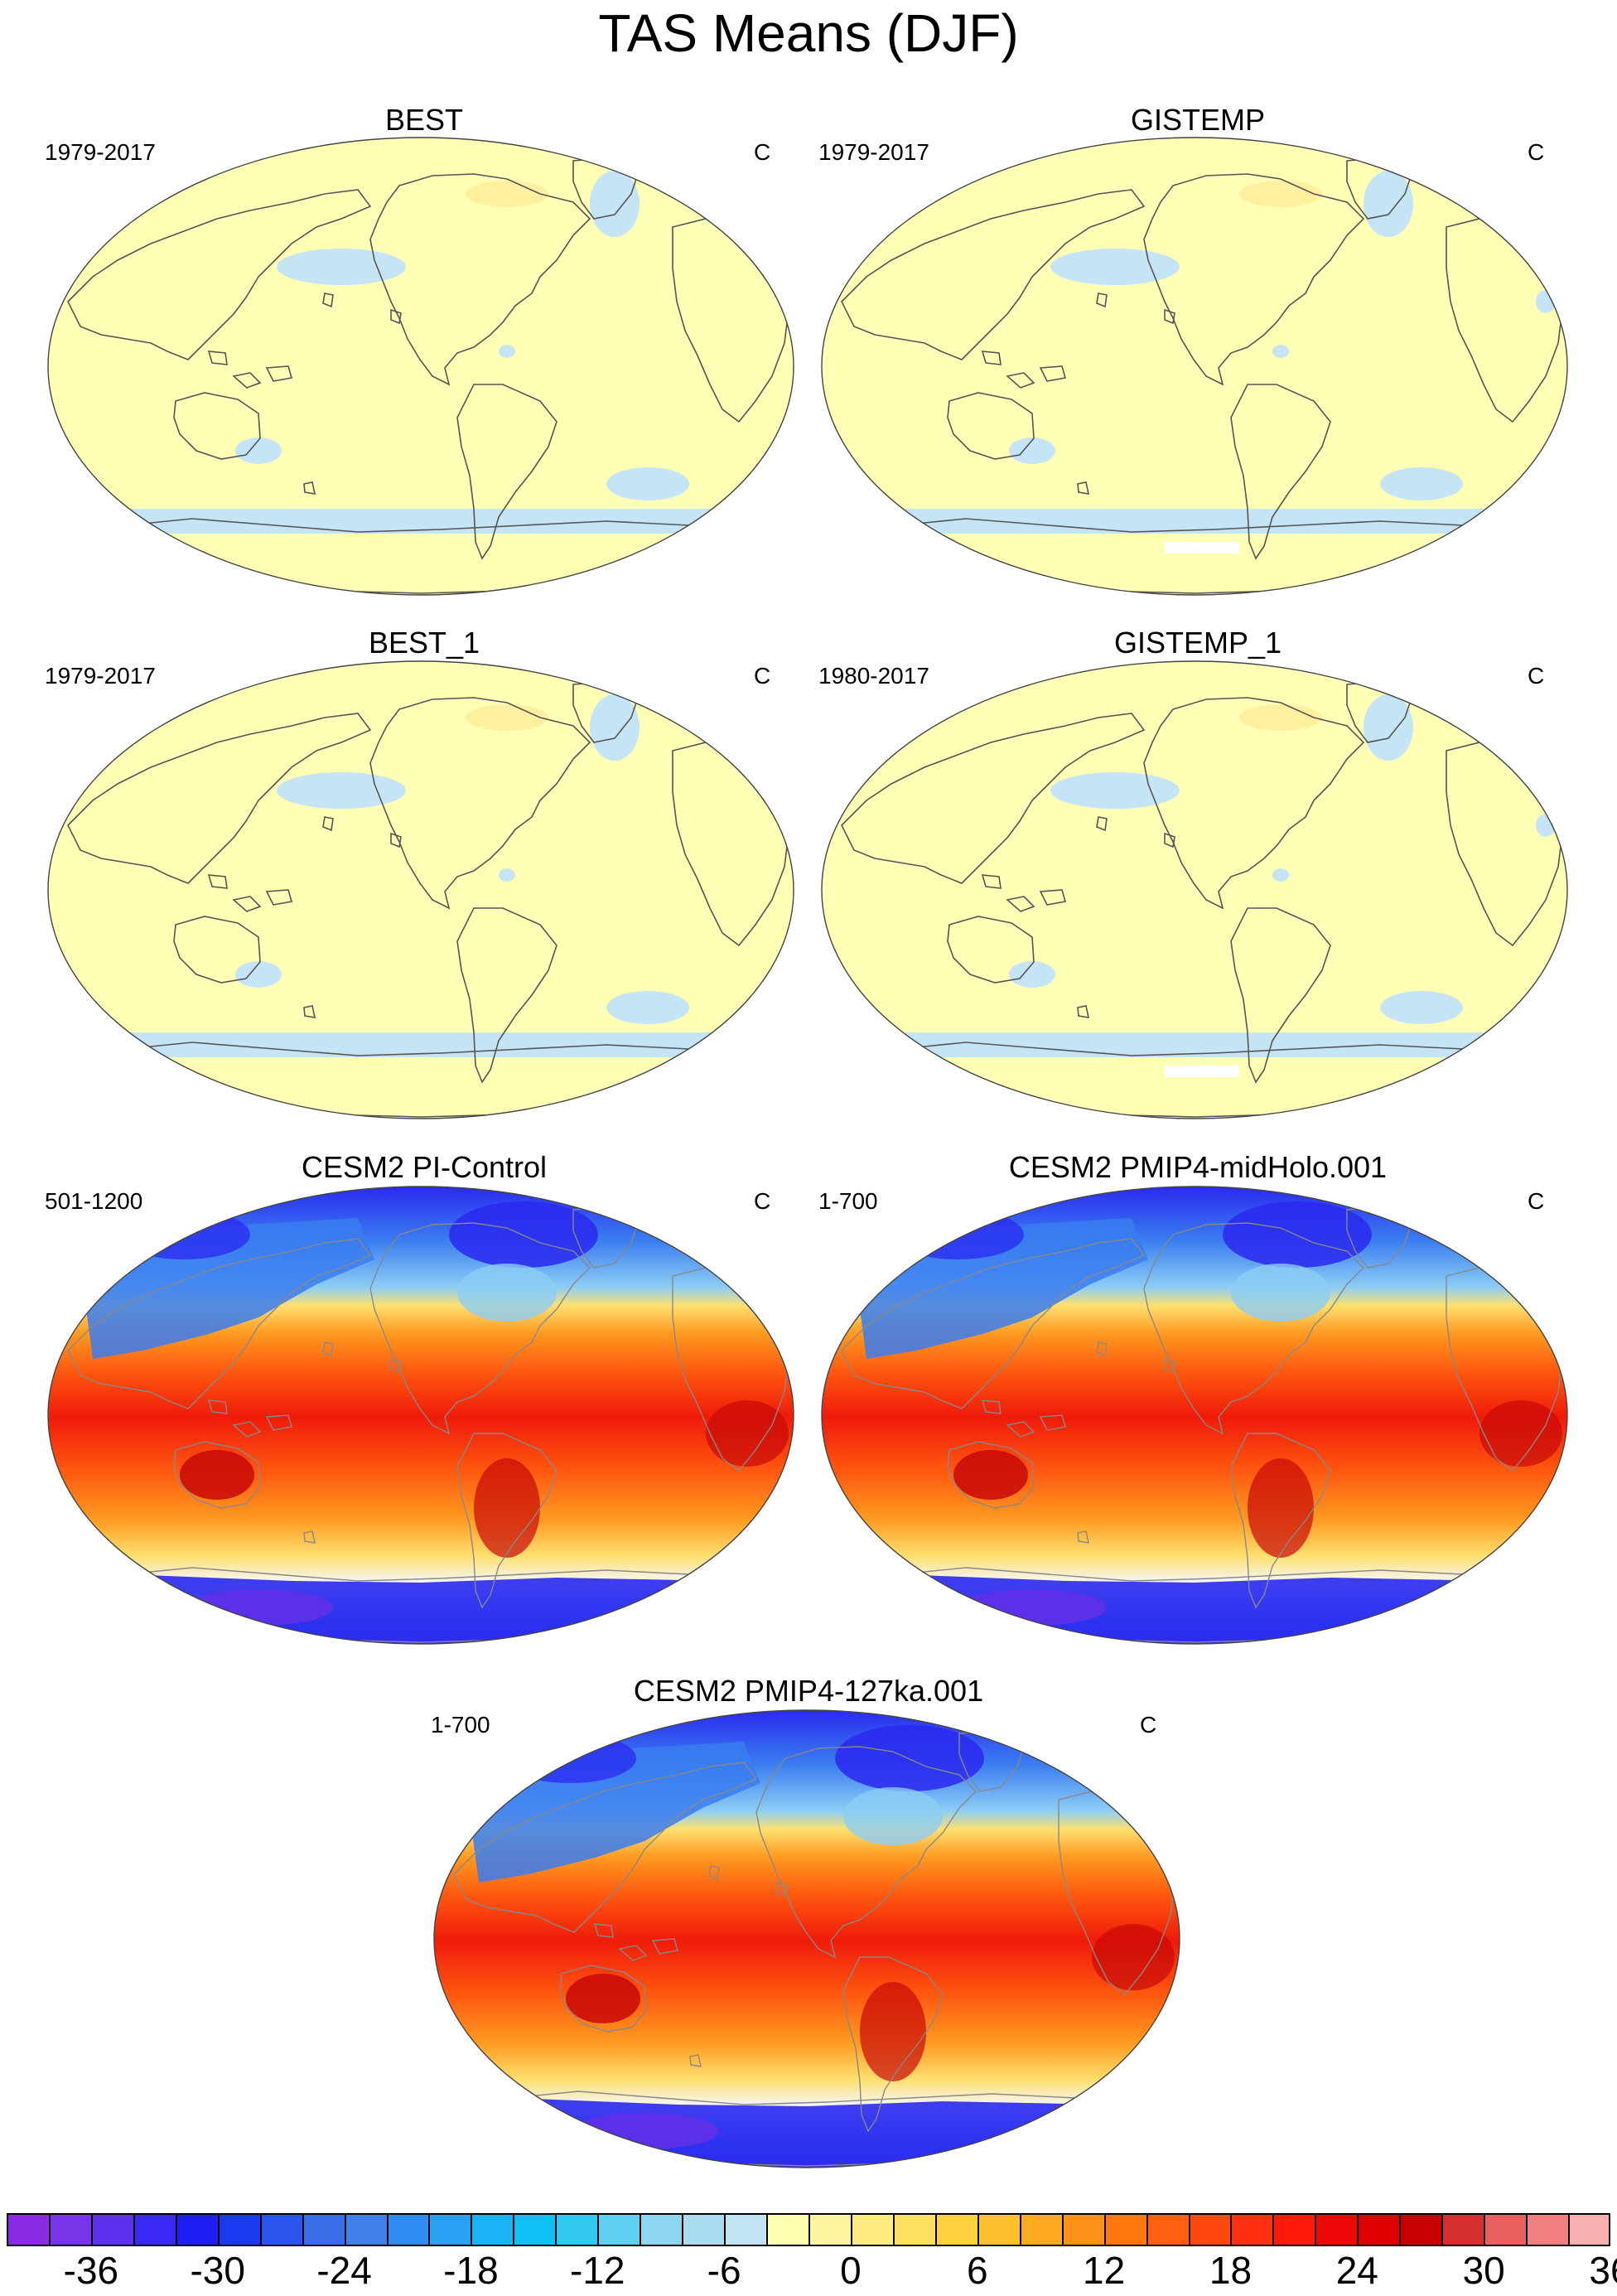 This screenshot has width=1617, height=2296. I want to click on colorbar-tick-label: 12, so click(1104, 2271).